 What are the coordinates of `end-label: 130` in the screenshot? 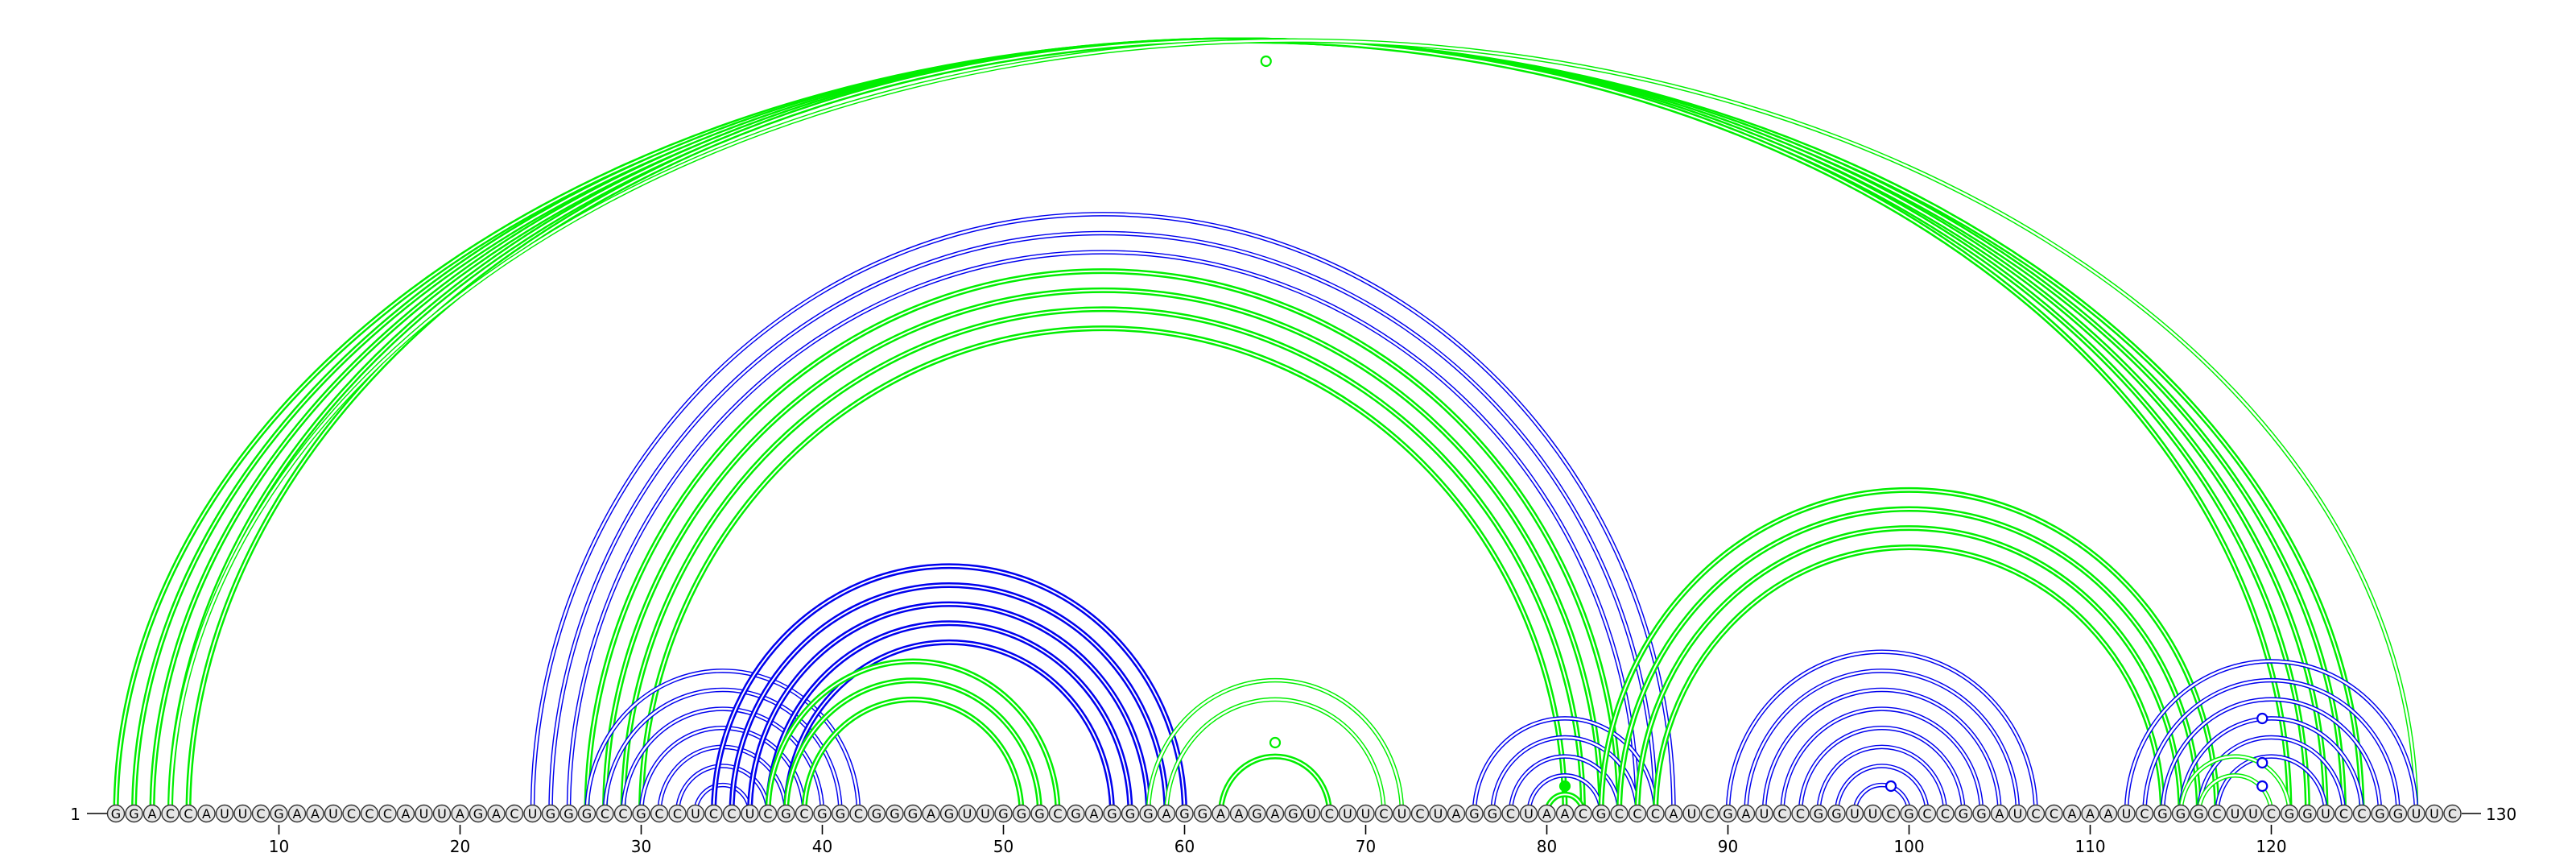 It's located at (2501, 814).